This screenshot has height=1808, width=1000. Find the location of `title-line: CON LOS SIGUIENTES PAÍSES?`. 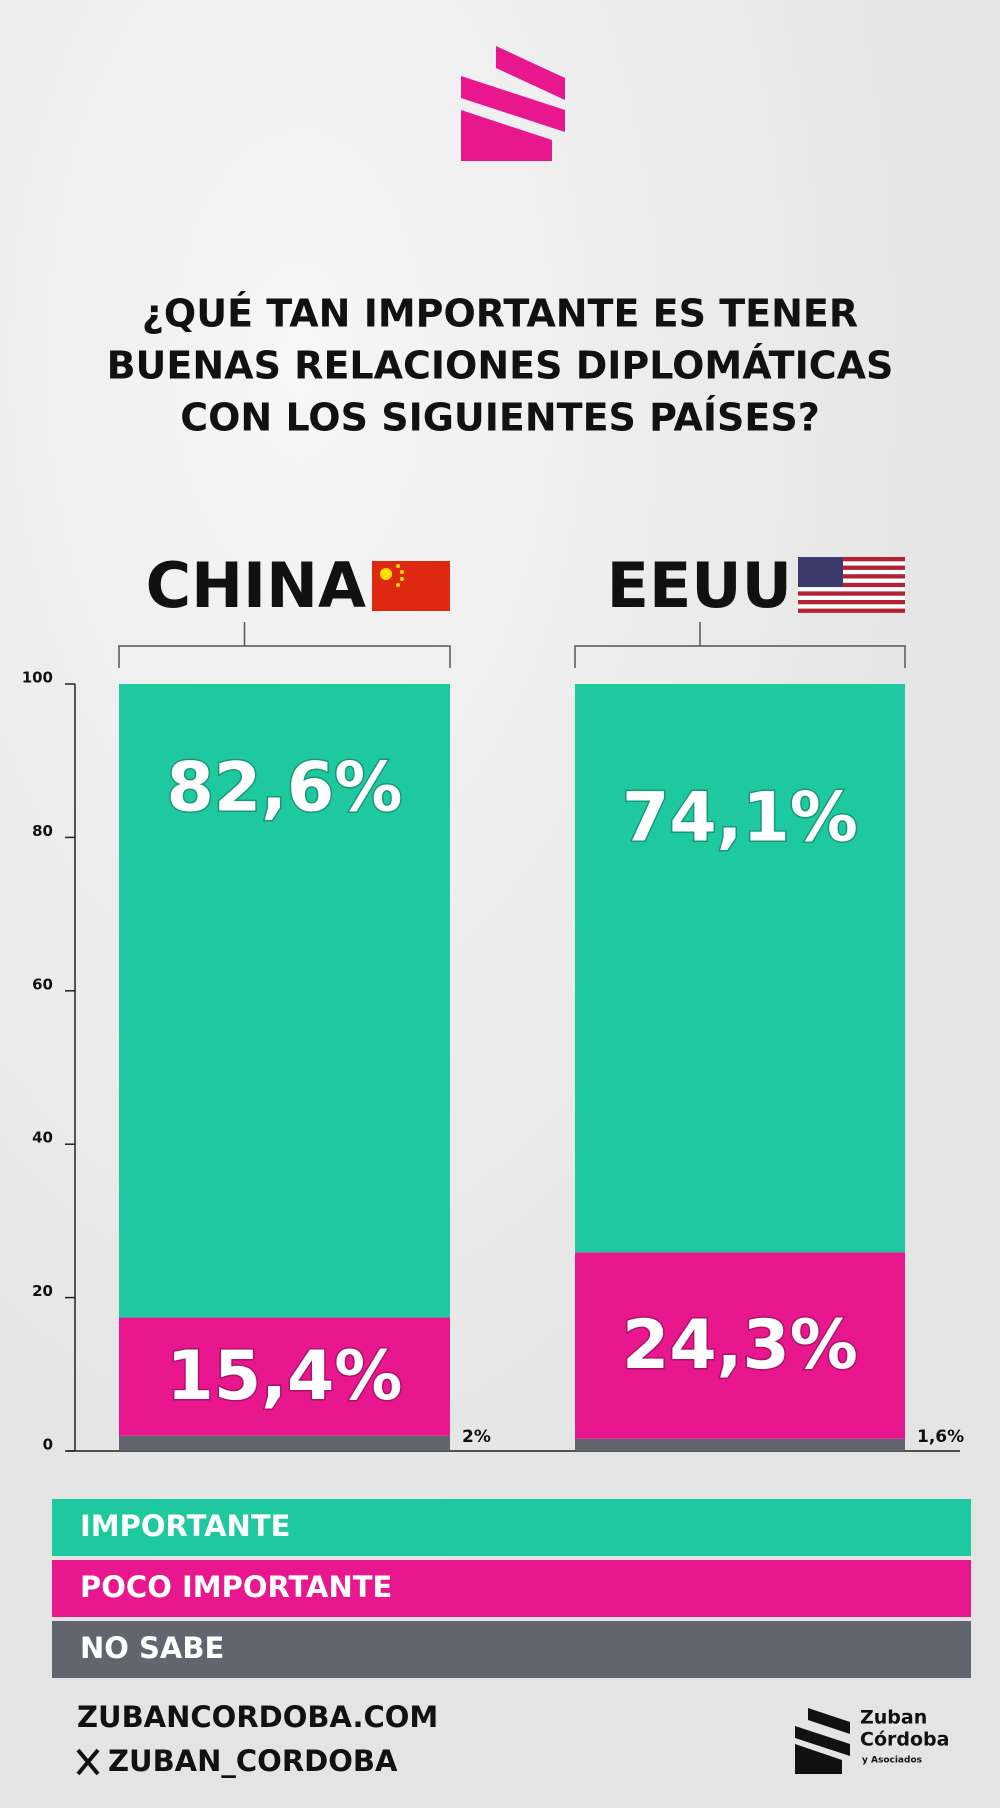

title-line: CON LOS SIGUIENTES PAÍSES? is located at coordinates (500, 418).